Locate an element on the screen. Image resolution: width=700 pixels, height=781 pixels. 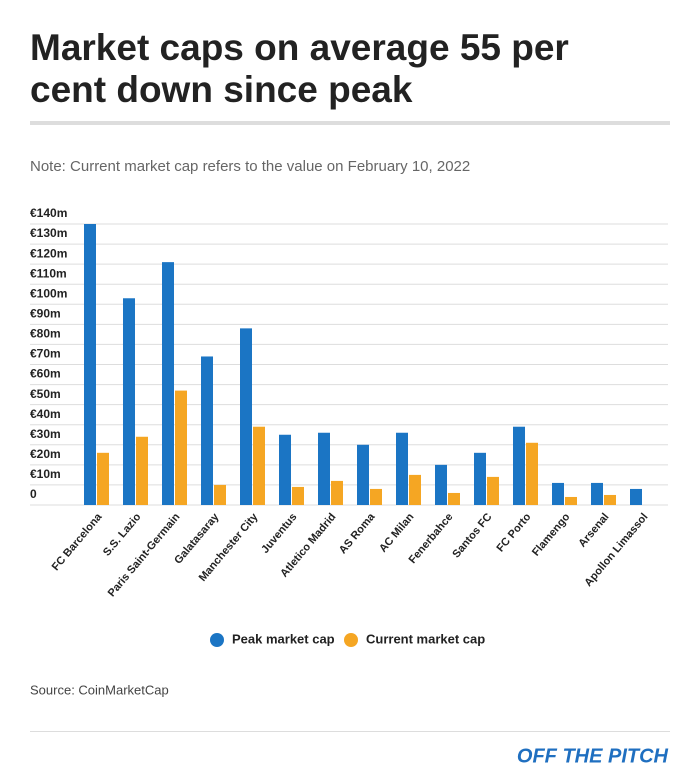
x-tick-label: AC Milan is located at coordinates (397, 533).